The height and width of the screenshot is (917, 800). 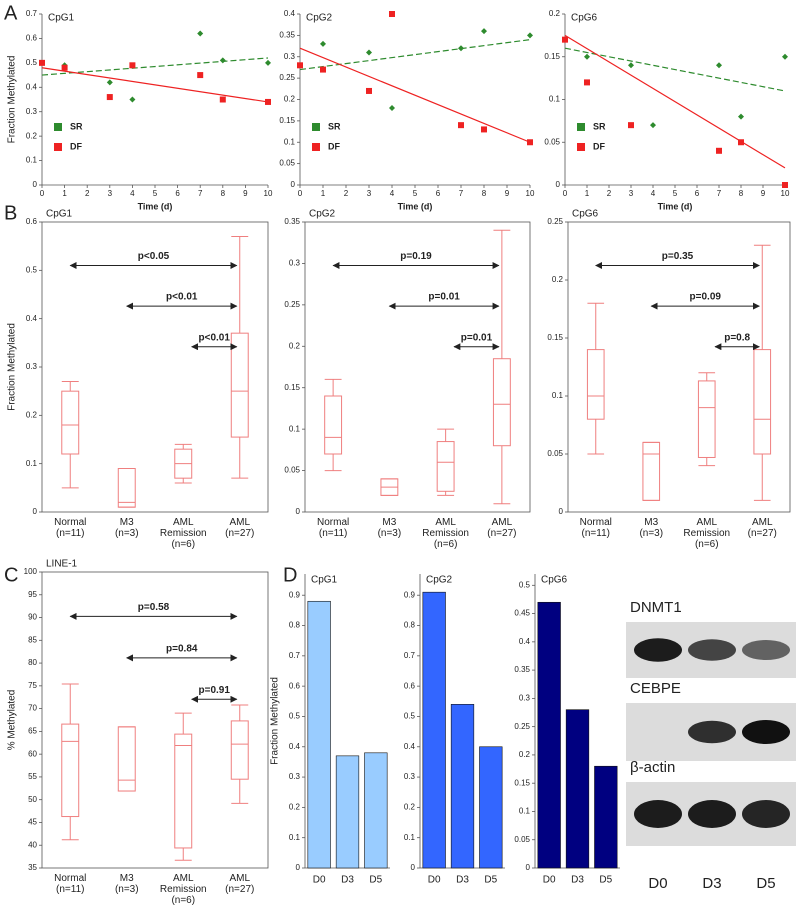 What do you see at coordinates (295, 625) in the screenshot?
I see `y-tick-label: 0.8` at bounding box center [295, 625].